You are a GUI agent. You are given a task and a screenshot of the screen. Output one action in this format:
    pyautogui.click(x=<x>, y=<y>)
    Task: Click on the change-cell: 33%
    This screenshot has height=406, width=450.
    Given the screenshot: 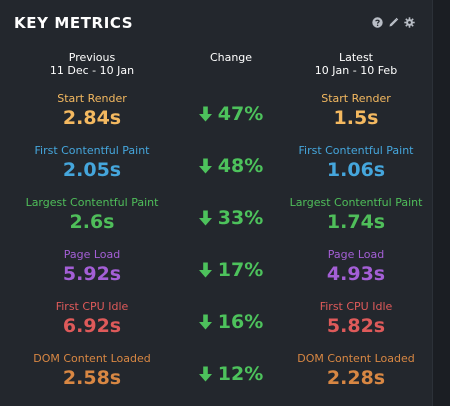 What is the action you would take?
    pyautogui.click(x=231, y=218)
    